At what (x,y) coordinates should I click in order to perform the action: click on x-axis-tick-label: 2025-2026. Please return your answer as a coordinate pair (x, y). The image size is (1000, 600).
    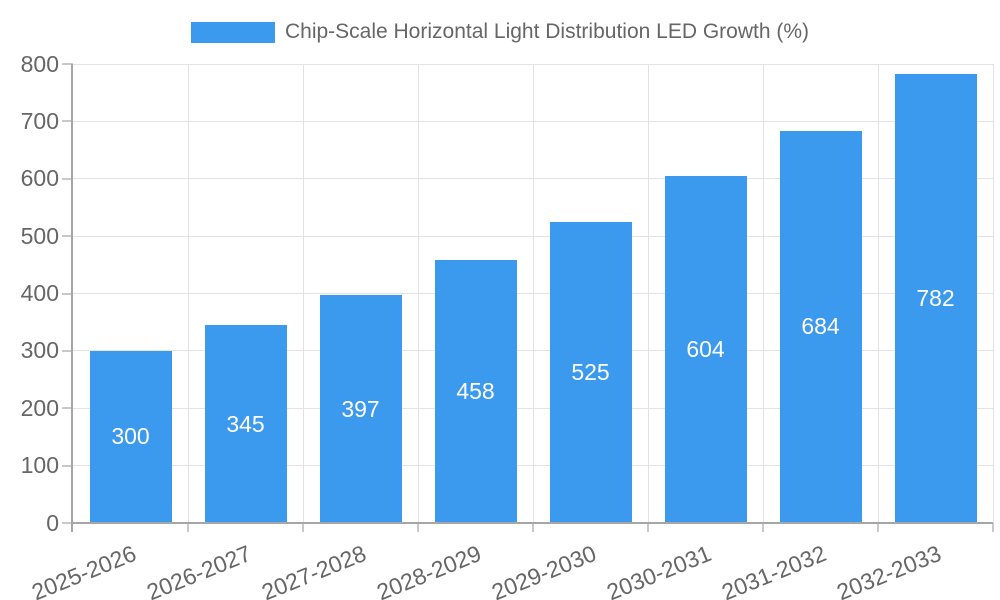
    Looking at the image, I should click on (83, 570).